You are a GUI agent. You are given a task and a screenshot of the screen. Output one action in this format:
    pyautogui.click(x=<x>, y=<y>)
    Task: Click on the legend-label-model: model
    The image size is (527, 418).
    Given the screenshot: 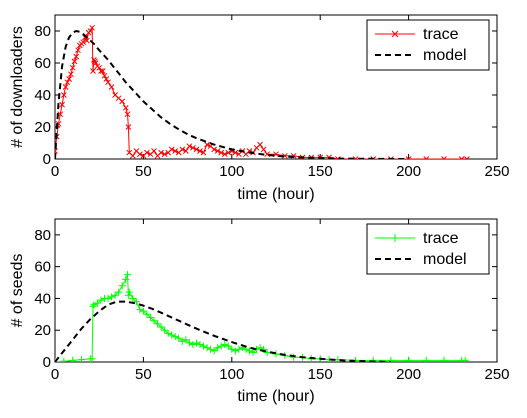 What is the action you would take?
    pyautogui.click(x=445, y=259)
    